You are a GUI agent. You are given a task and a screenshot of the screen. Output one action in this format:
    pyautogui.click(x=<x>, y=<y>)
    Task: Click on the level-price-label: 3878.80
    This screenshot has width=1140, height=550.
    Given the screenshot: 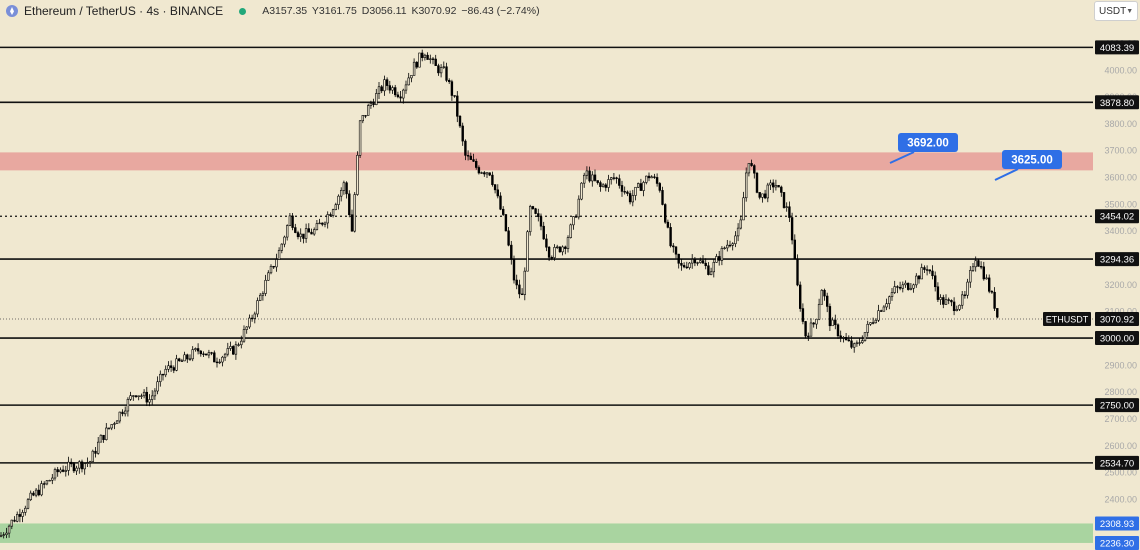 What is the action you would take?
    pyautogui.click(x=1117, y=103)
    